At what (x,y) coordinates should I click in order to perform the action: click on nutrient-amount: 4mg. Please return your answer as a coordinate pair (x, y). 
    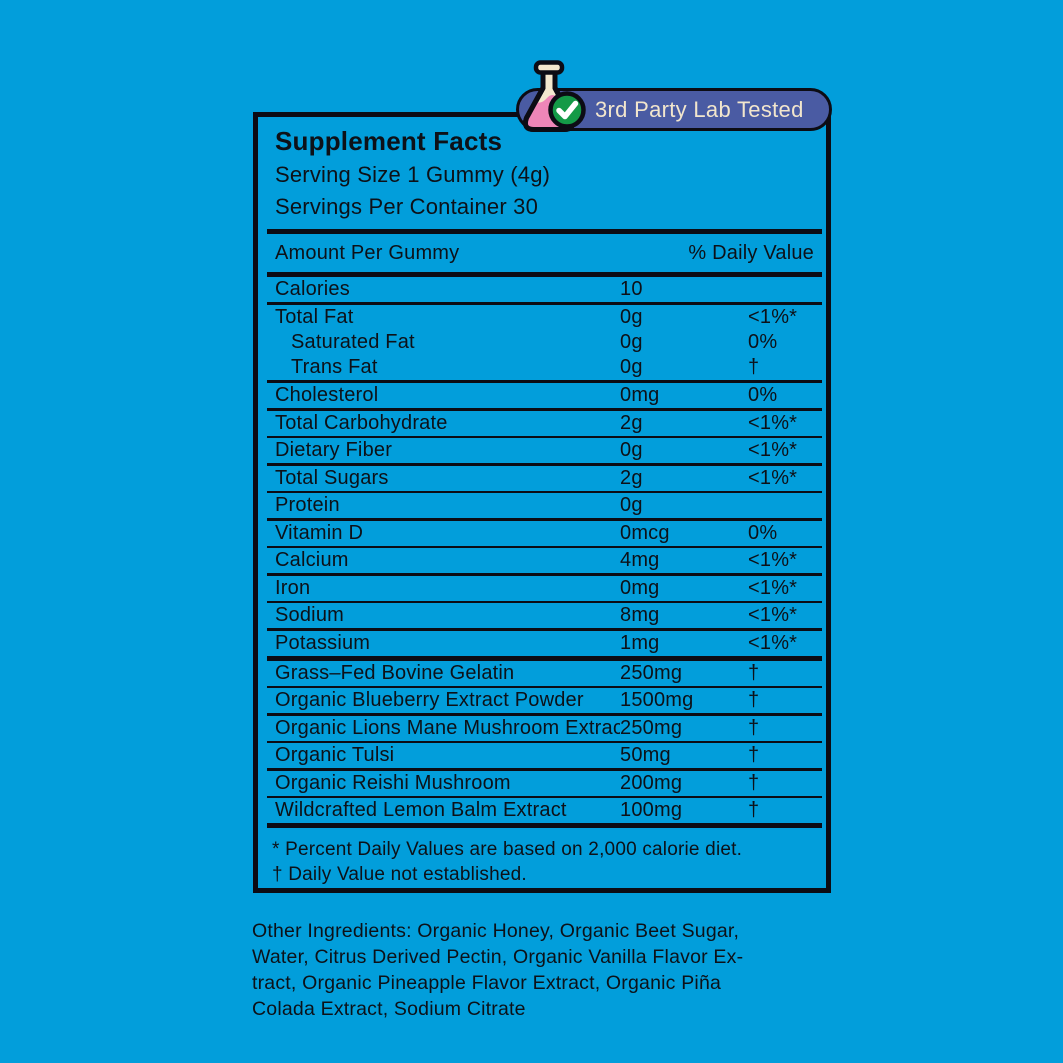
    Looking at the image, I should click on (640, 560).